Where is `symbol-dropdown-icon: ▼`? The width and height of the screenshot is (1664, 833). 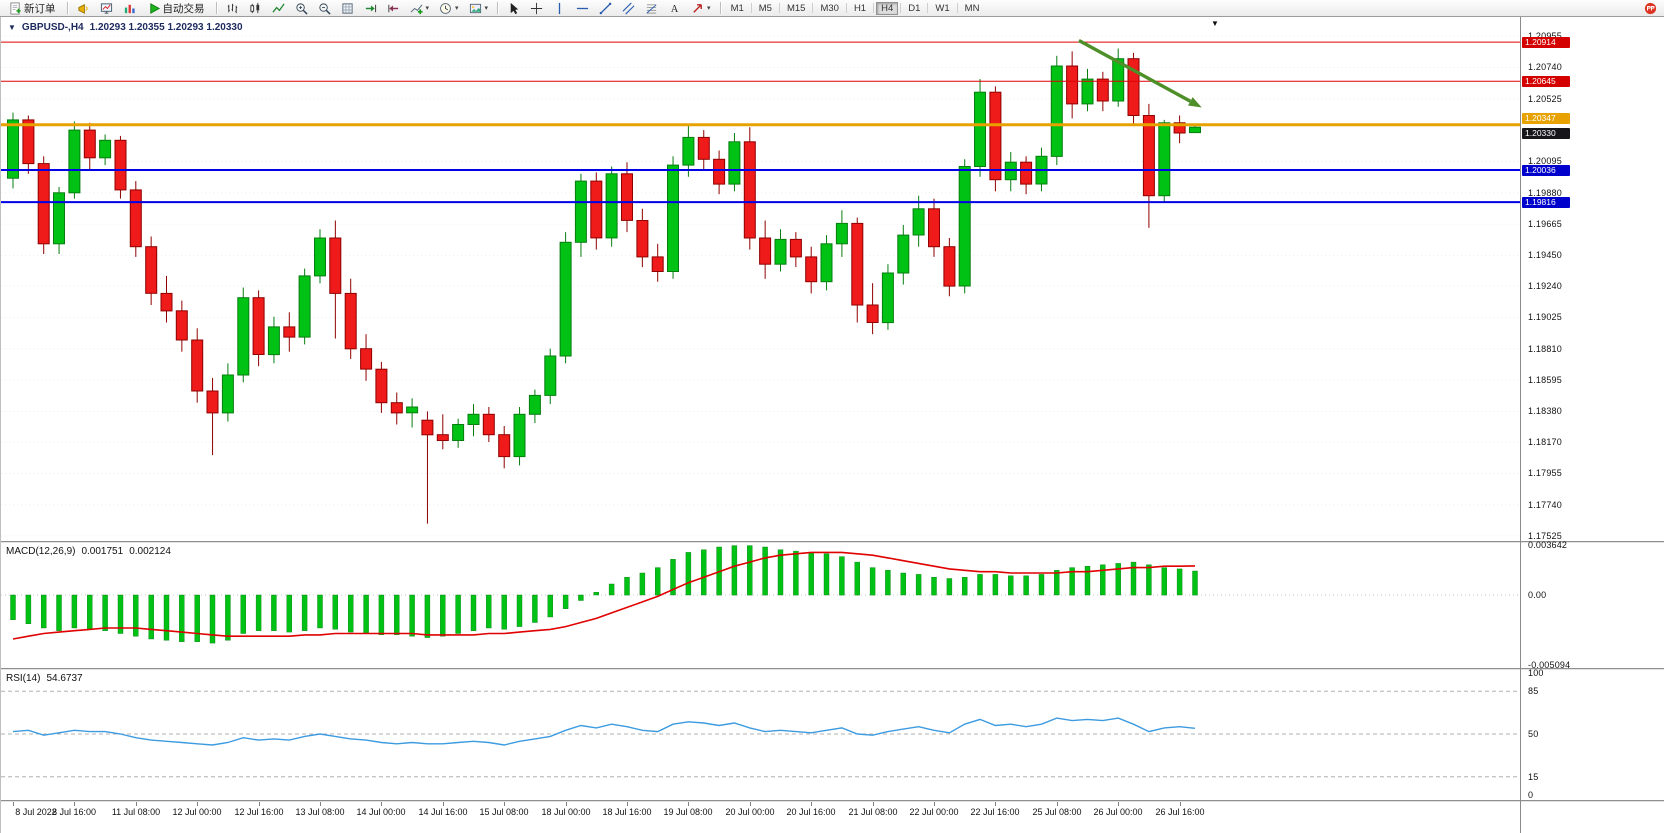 symbol-dropdown-icon: ▼ is located at coordinates (12, 27).